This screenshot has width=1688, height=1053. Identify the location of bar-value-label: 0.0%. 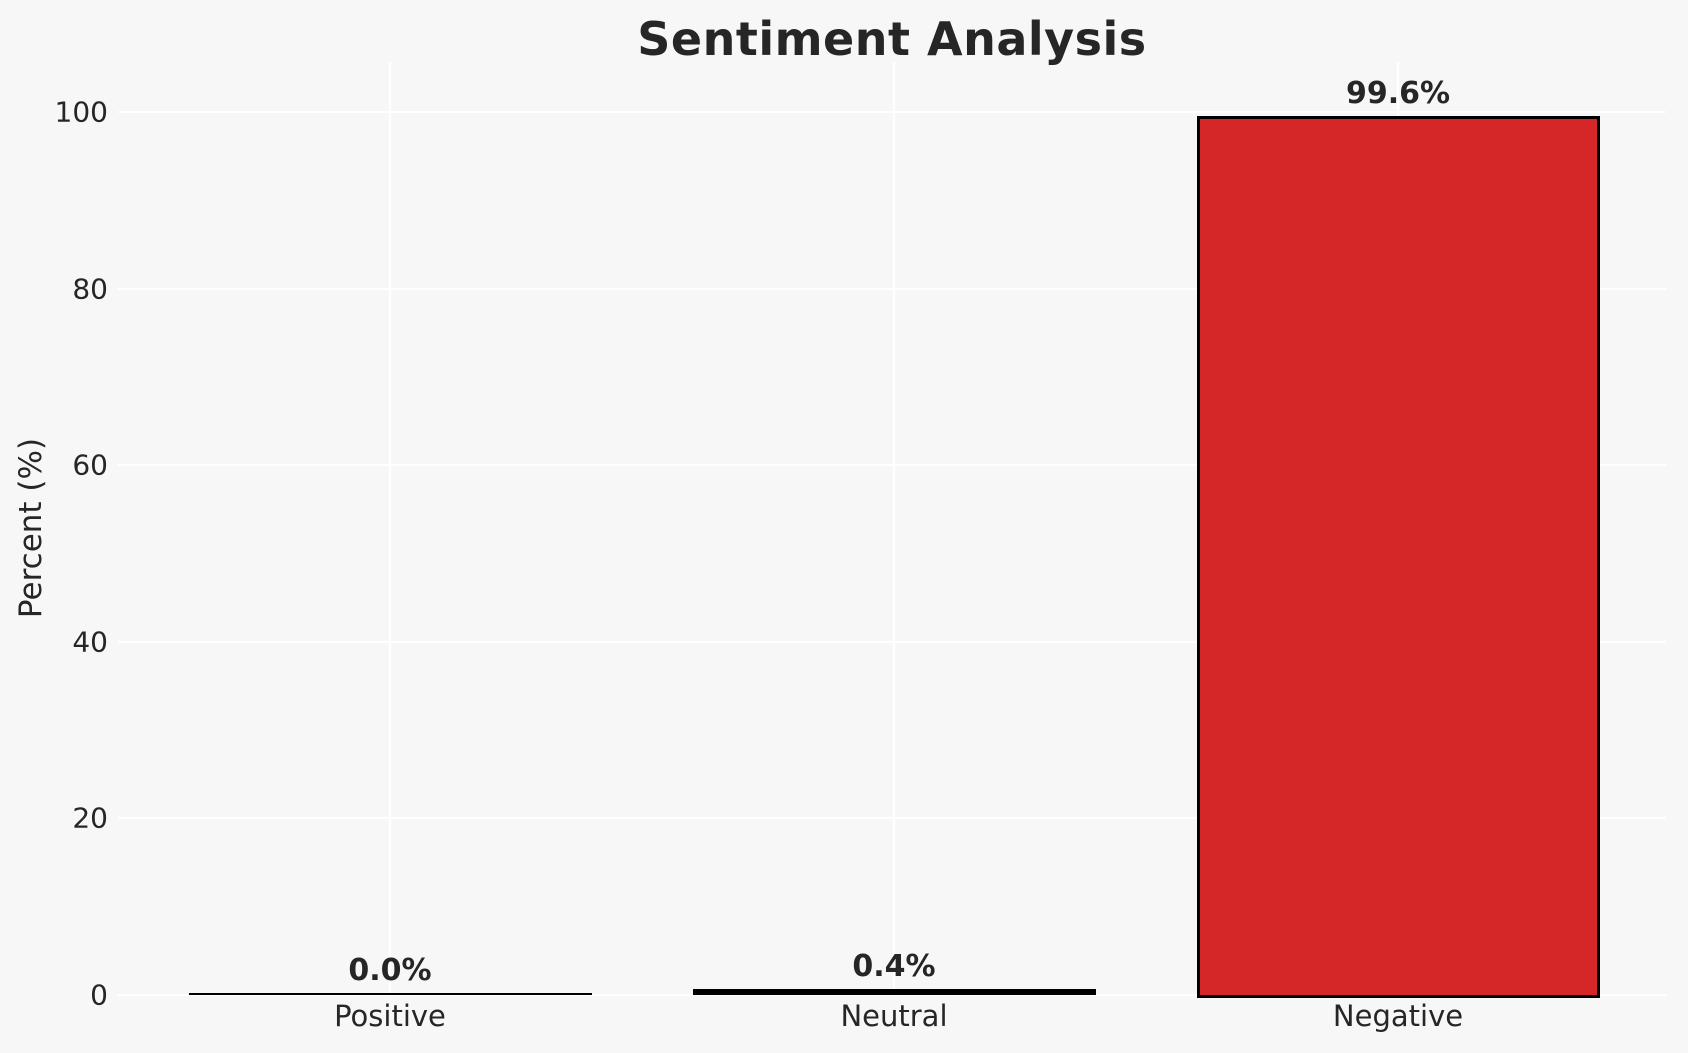
(390, 970).